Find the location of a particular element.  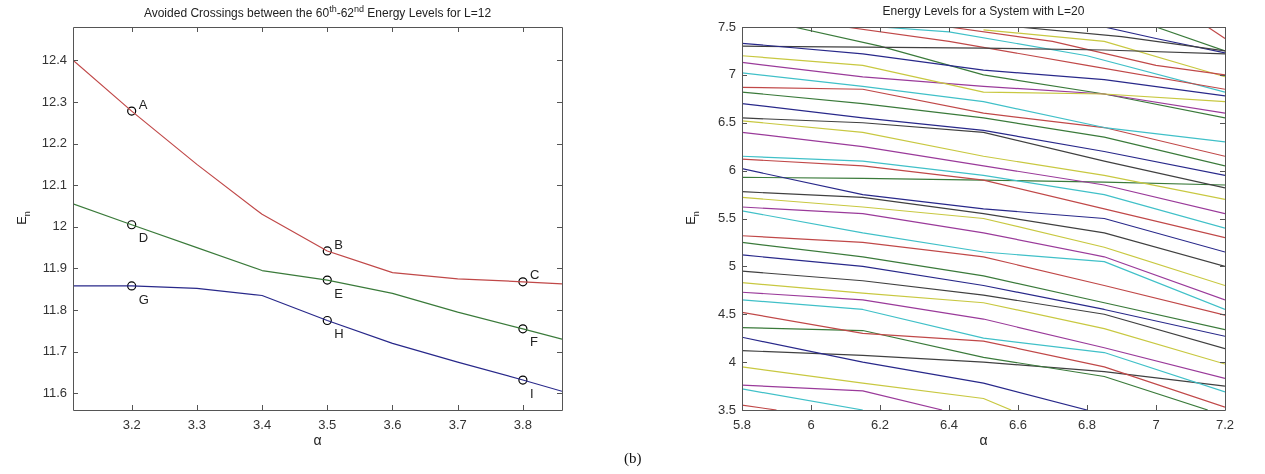

x-tick-label: 6.6 is located at coordinates (1018, 425).